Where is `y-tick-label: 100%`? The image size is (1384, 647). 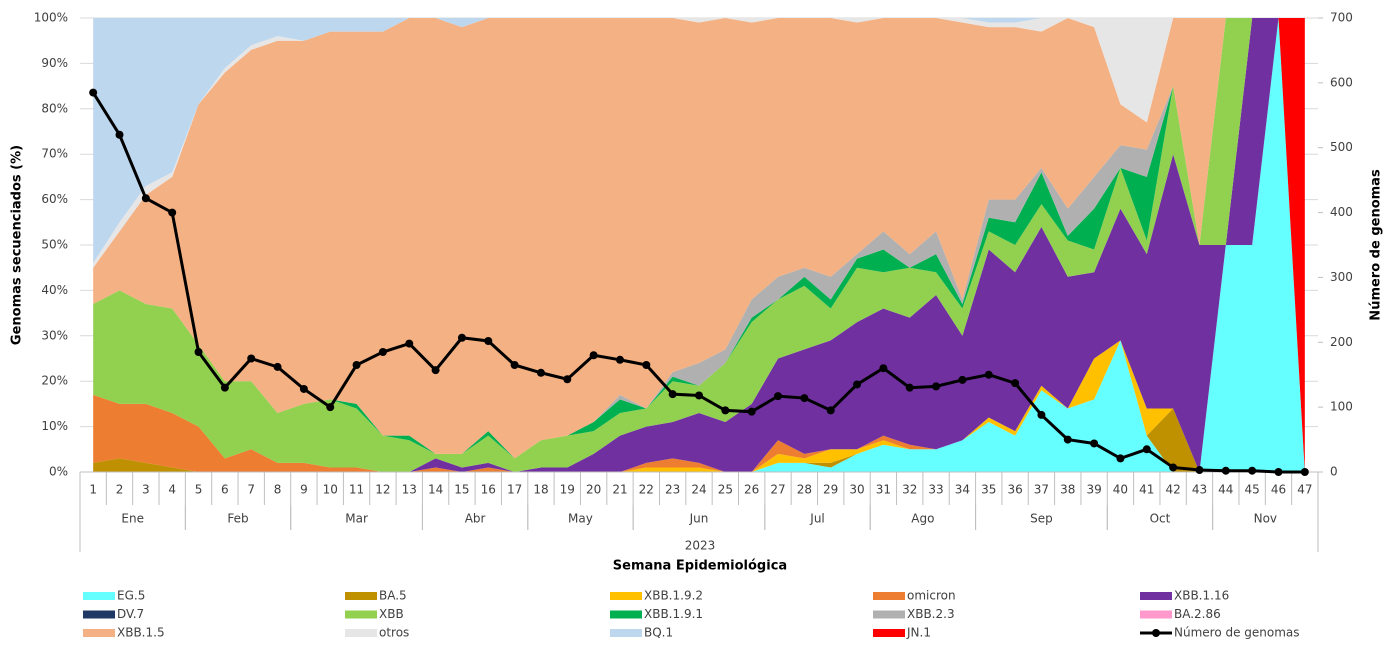
y-tick-label: 100% is located at coordinates (51, 18).